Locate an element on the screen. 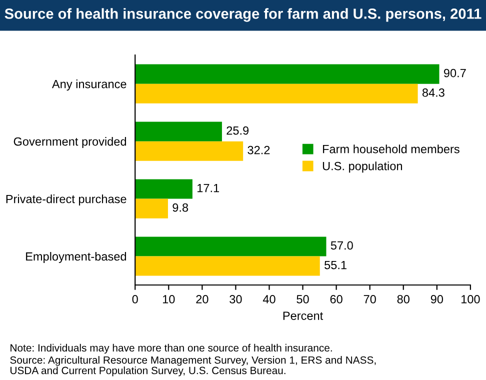  data-label: 17.1 is located at coordinates (209, 188).